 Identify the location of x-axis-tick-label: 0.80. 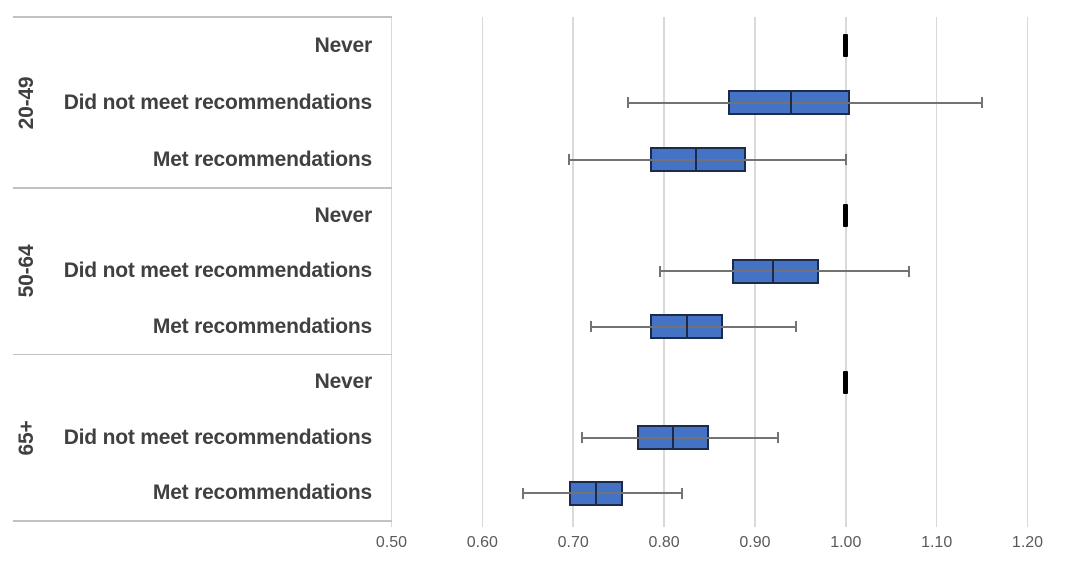
(664, 542).